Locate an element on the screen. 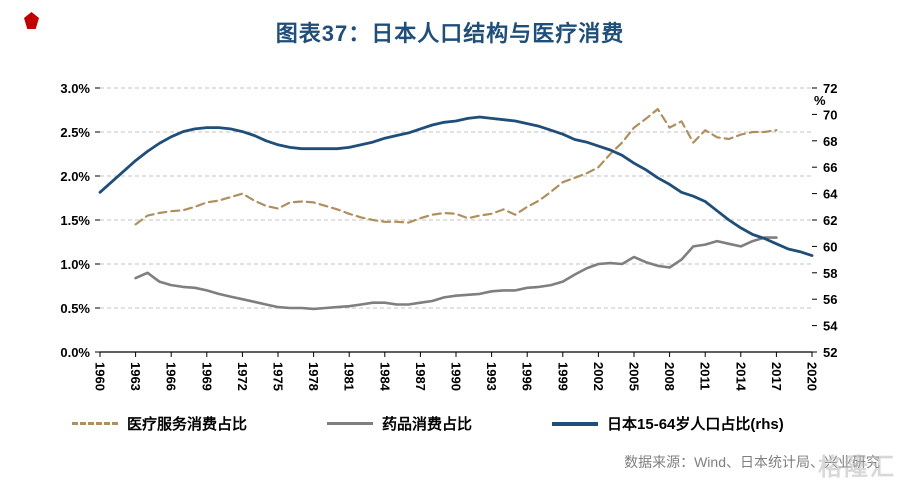 This screenshot has height=484, width=900. chart-title: 图表37：日本人口结构与医疗消费 is located at coordinates (450, 33).